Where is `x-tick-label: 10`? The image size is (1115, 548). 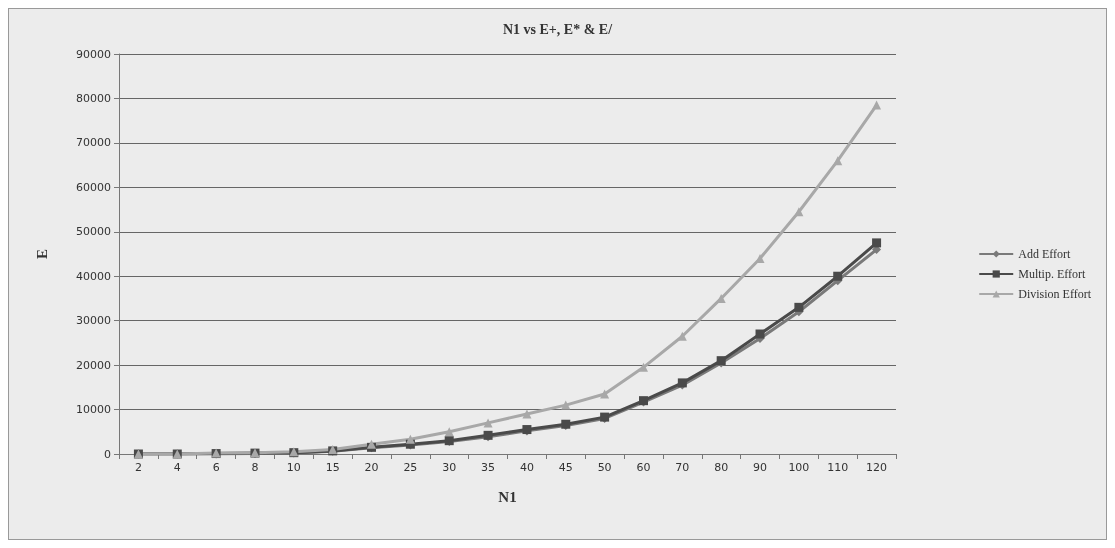
x-tick-label: 10 is located at coordinates (293, 467).